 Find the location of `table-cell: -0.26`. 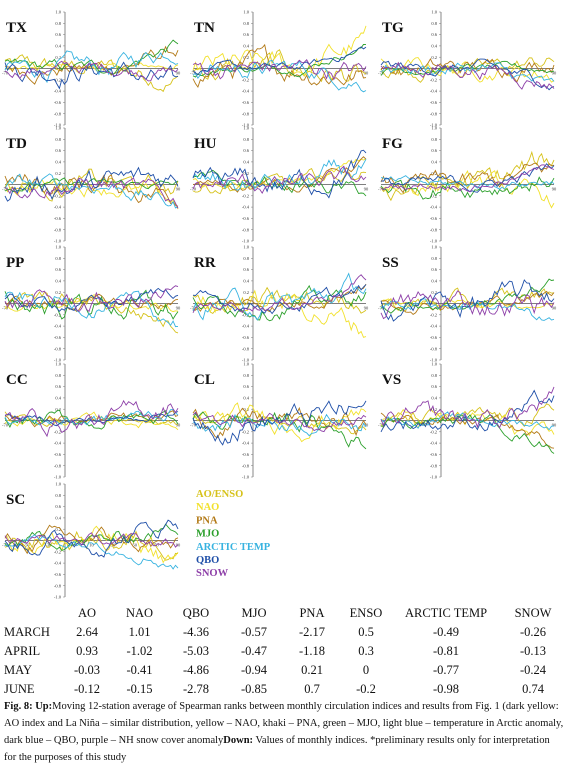

table-cell: -0.26 is located at coordinates (533, 632).